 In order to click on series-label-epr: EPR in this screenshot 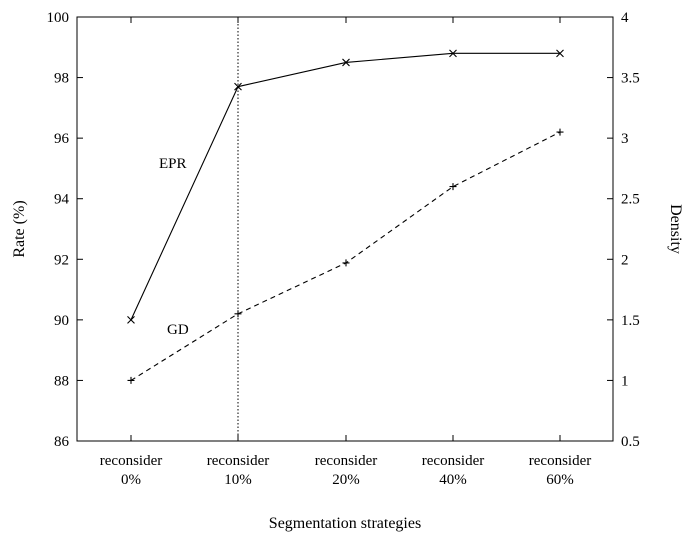, I will do `click(173, 164)`.